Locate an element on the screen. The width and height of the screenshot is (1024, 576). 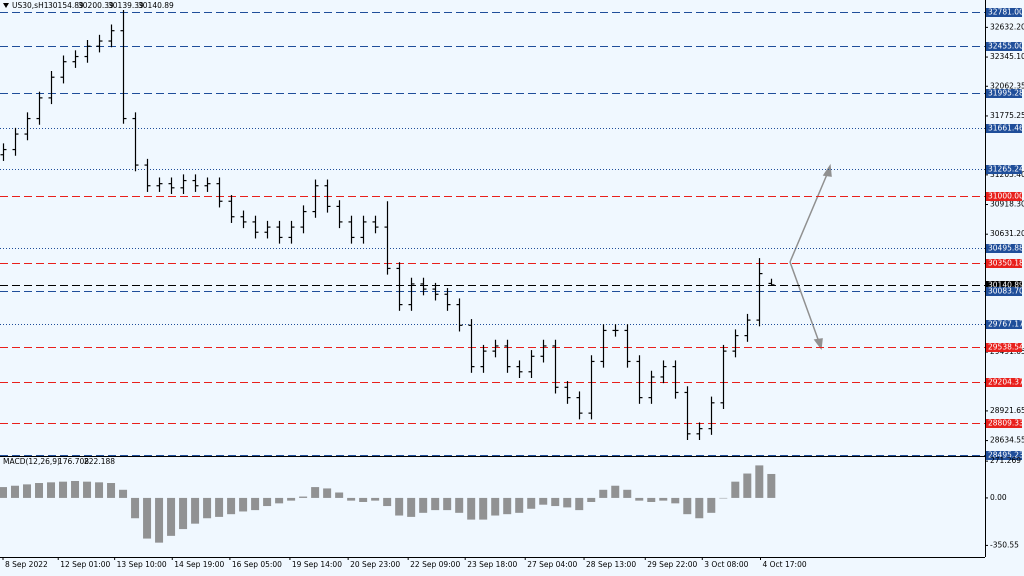
x-tick-label: 23 Sep 18:00 is located at coordinates (492, 564).